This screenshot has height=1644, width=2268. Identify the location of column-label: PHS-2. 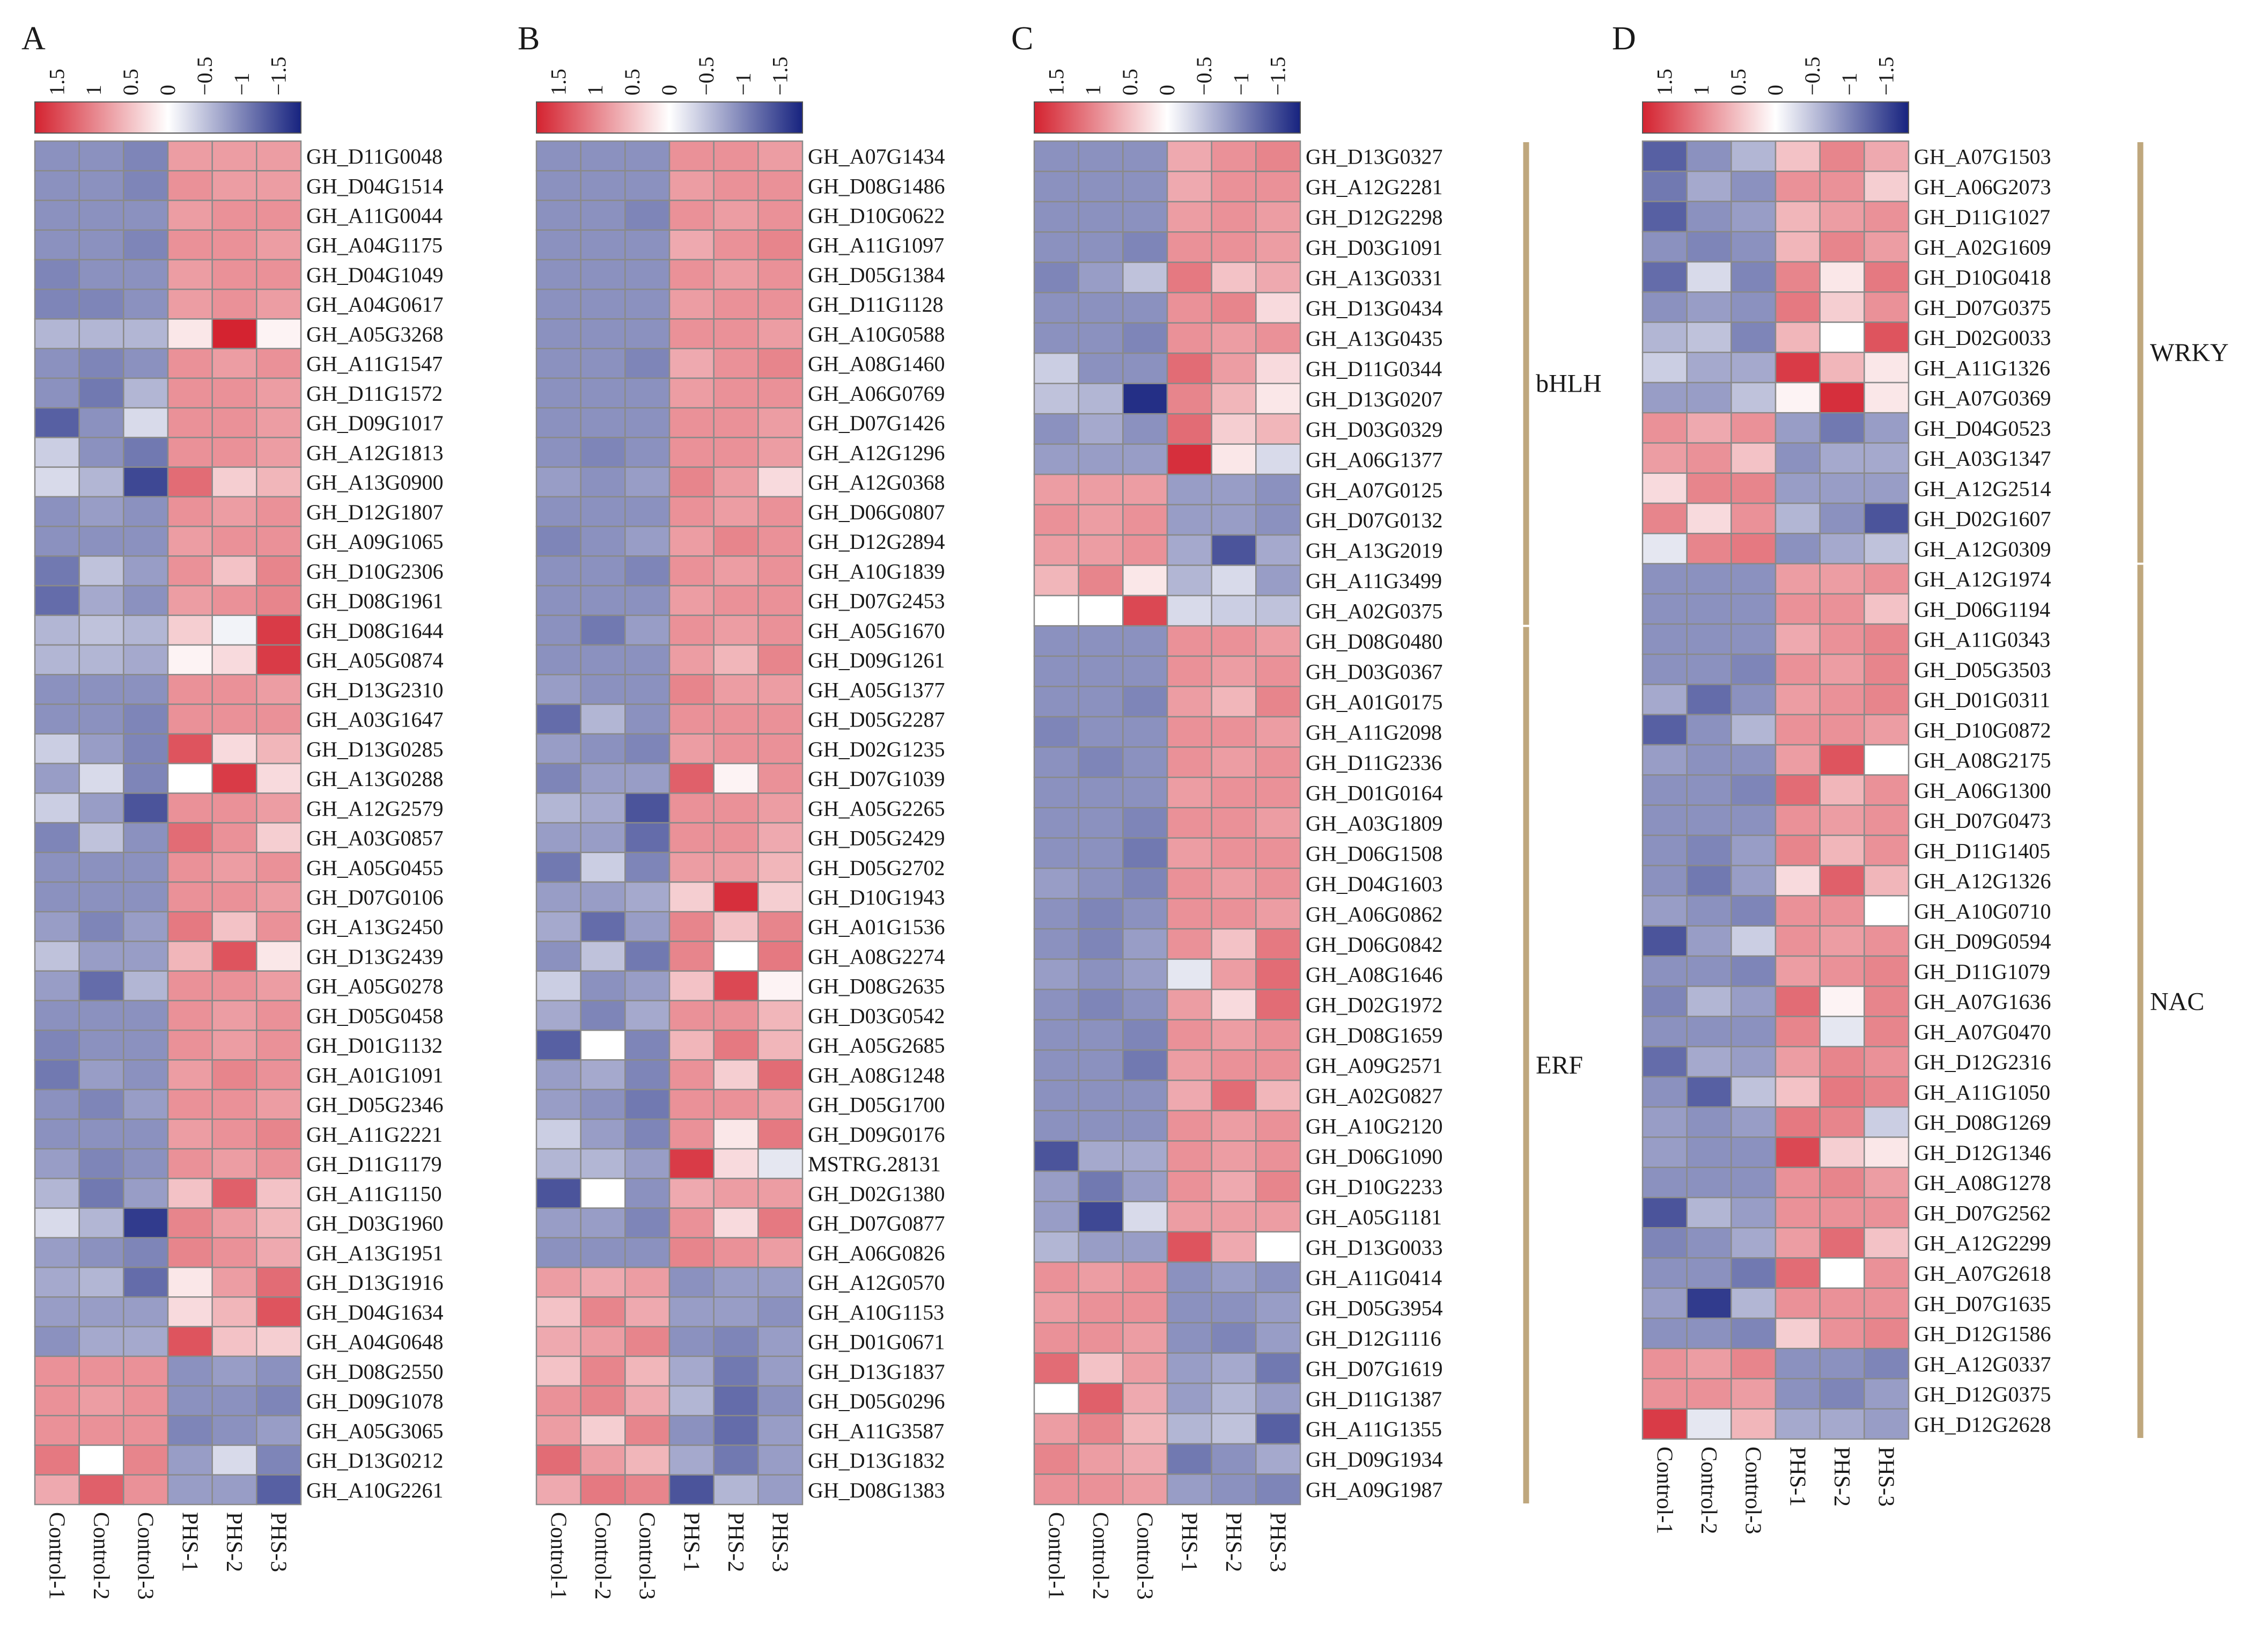
(1841, 1477).